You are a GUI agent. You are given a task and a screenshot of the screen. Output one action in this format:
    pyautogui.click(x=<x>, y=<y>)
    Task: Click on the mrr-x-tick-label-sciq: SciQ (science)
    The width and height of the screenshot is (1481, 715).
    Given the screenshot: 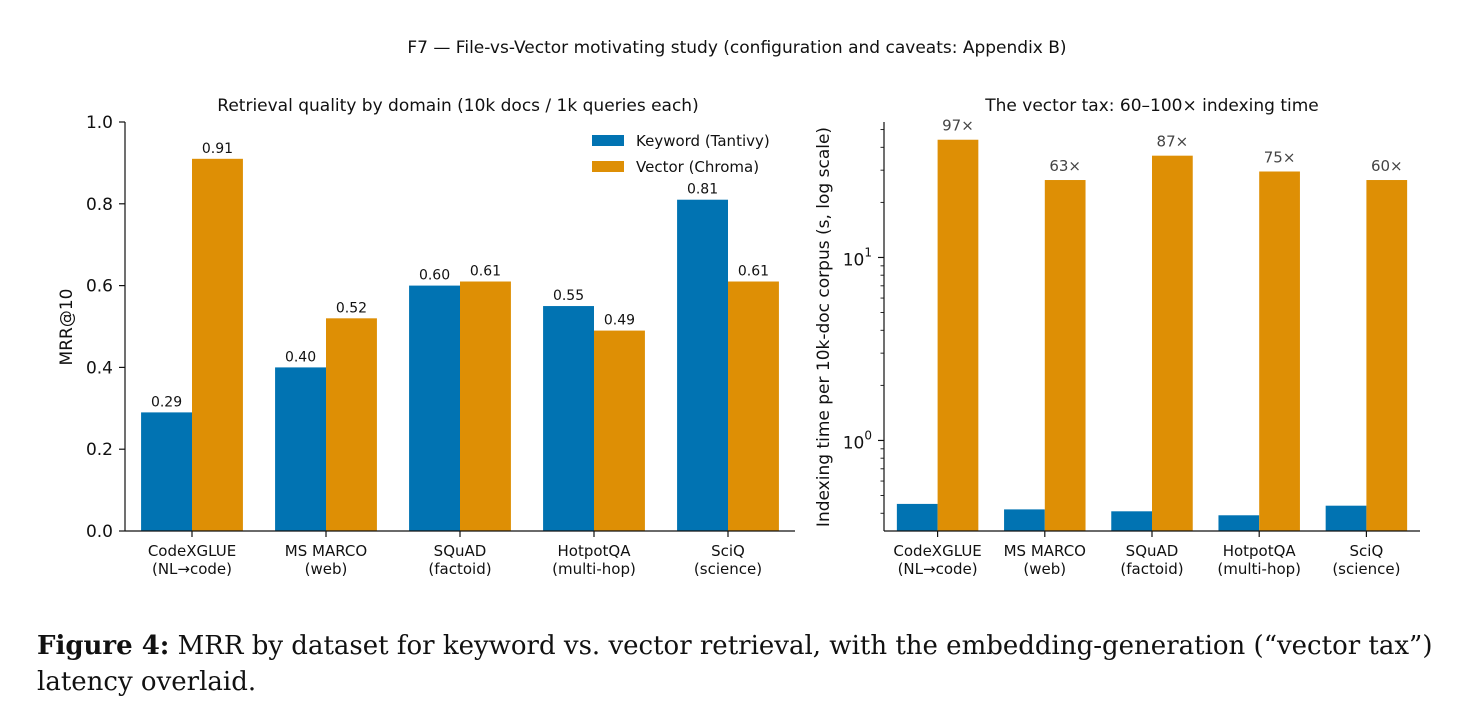 What is the action you would take?
    pyautogui.click(x=728, y=560)
    